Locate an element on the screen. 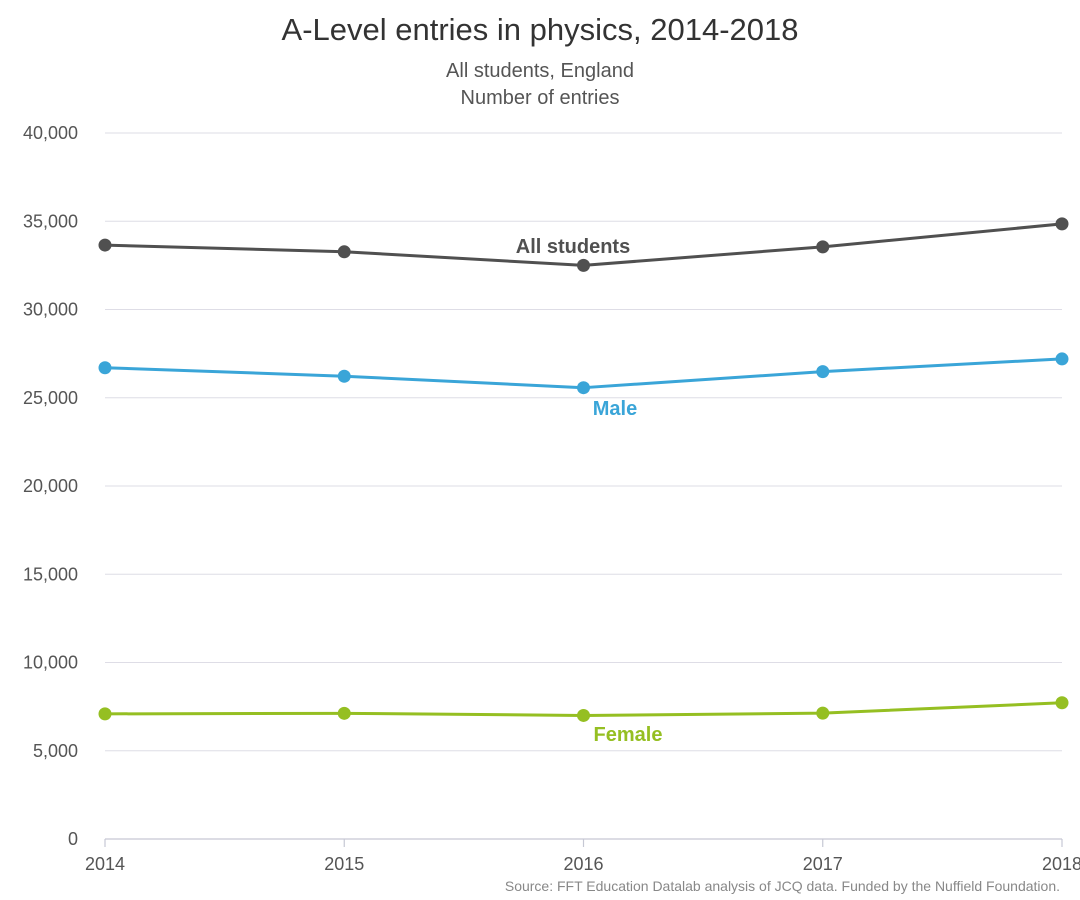  x-tick-label: 2018 is located at coordinates (1061, 864).